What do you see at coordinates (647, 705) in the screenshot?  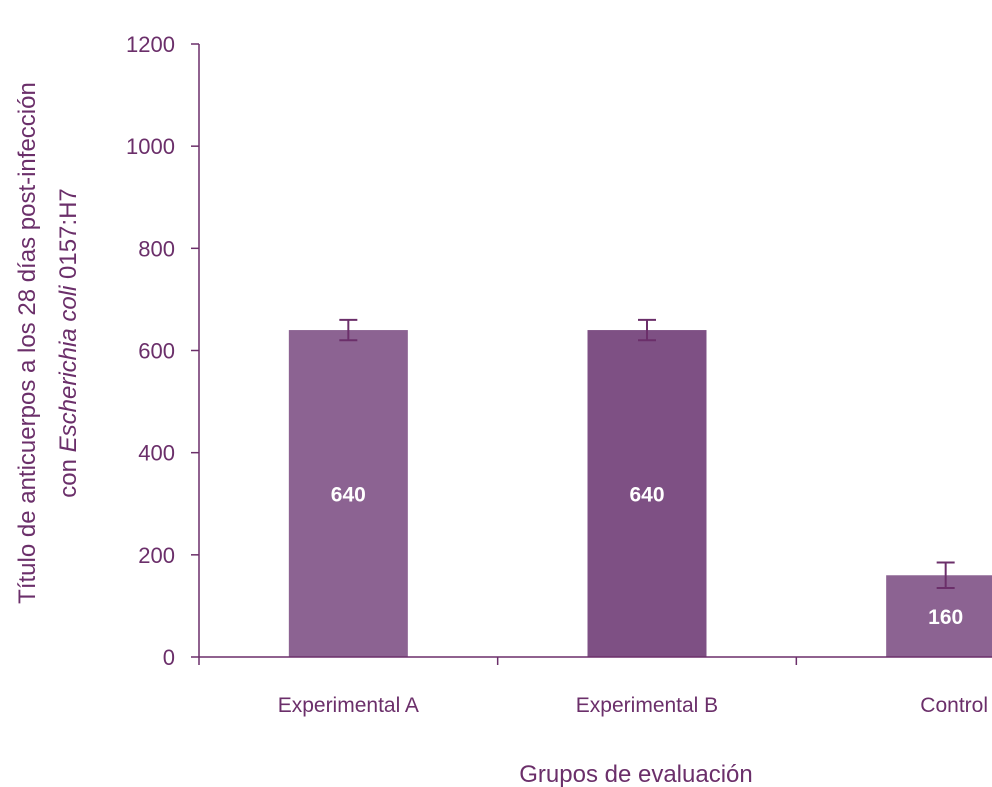 I see `x-category-label-1: Experimental B` at bounding box center [647, 705].